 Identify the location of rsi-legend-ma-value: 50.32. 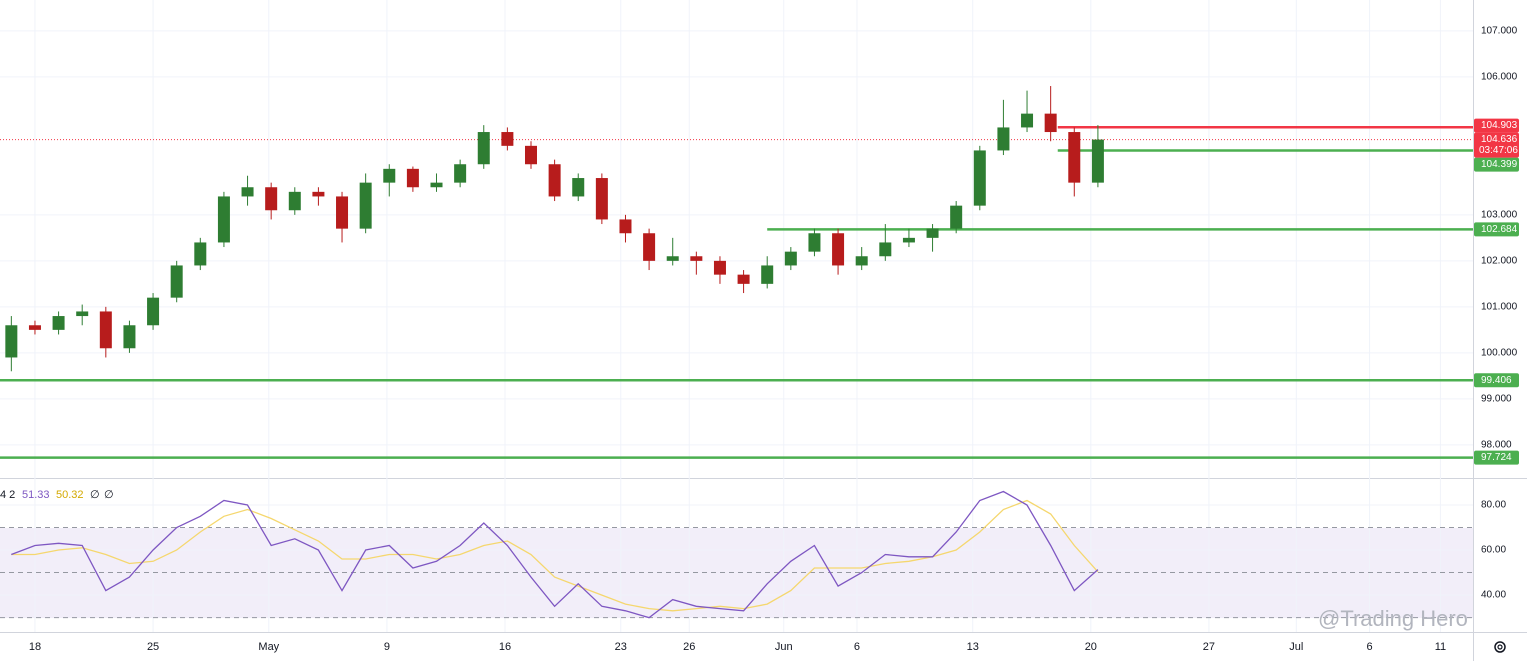
(70, 495).